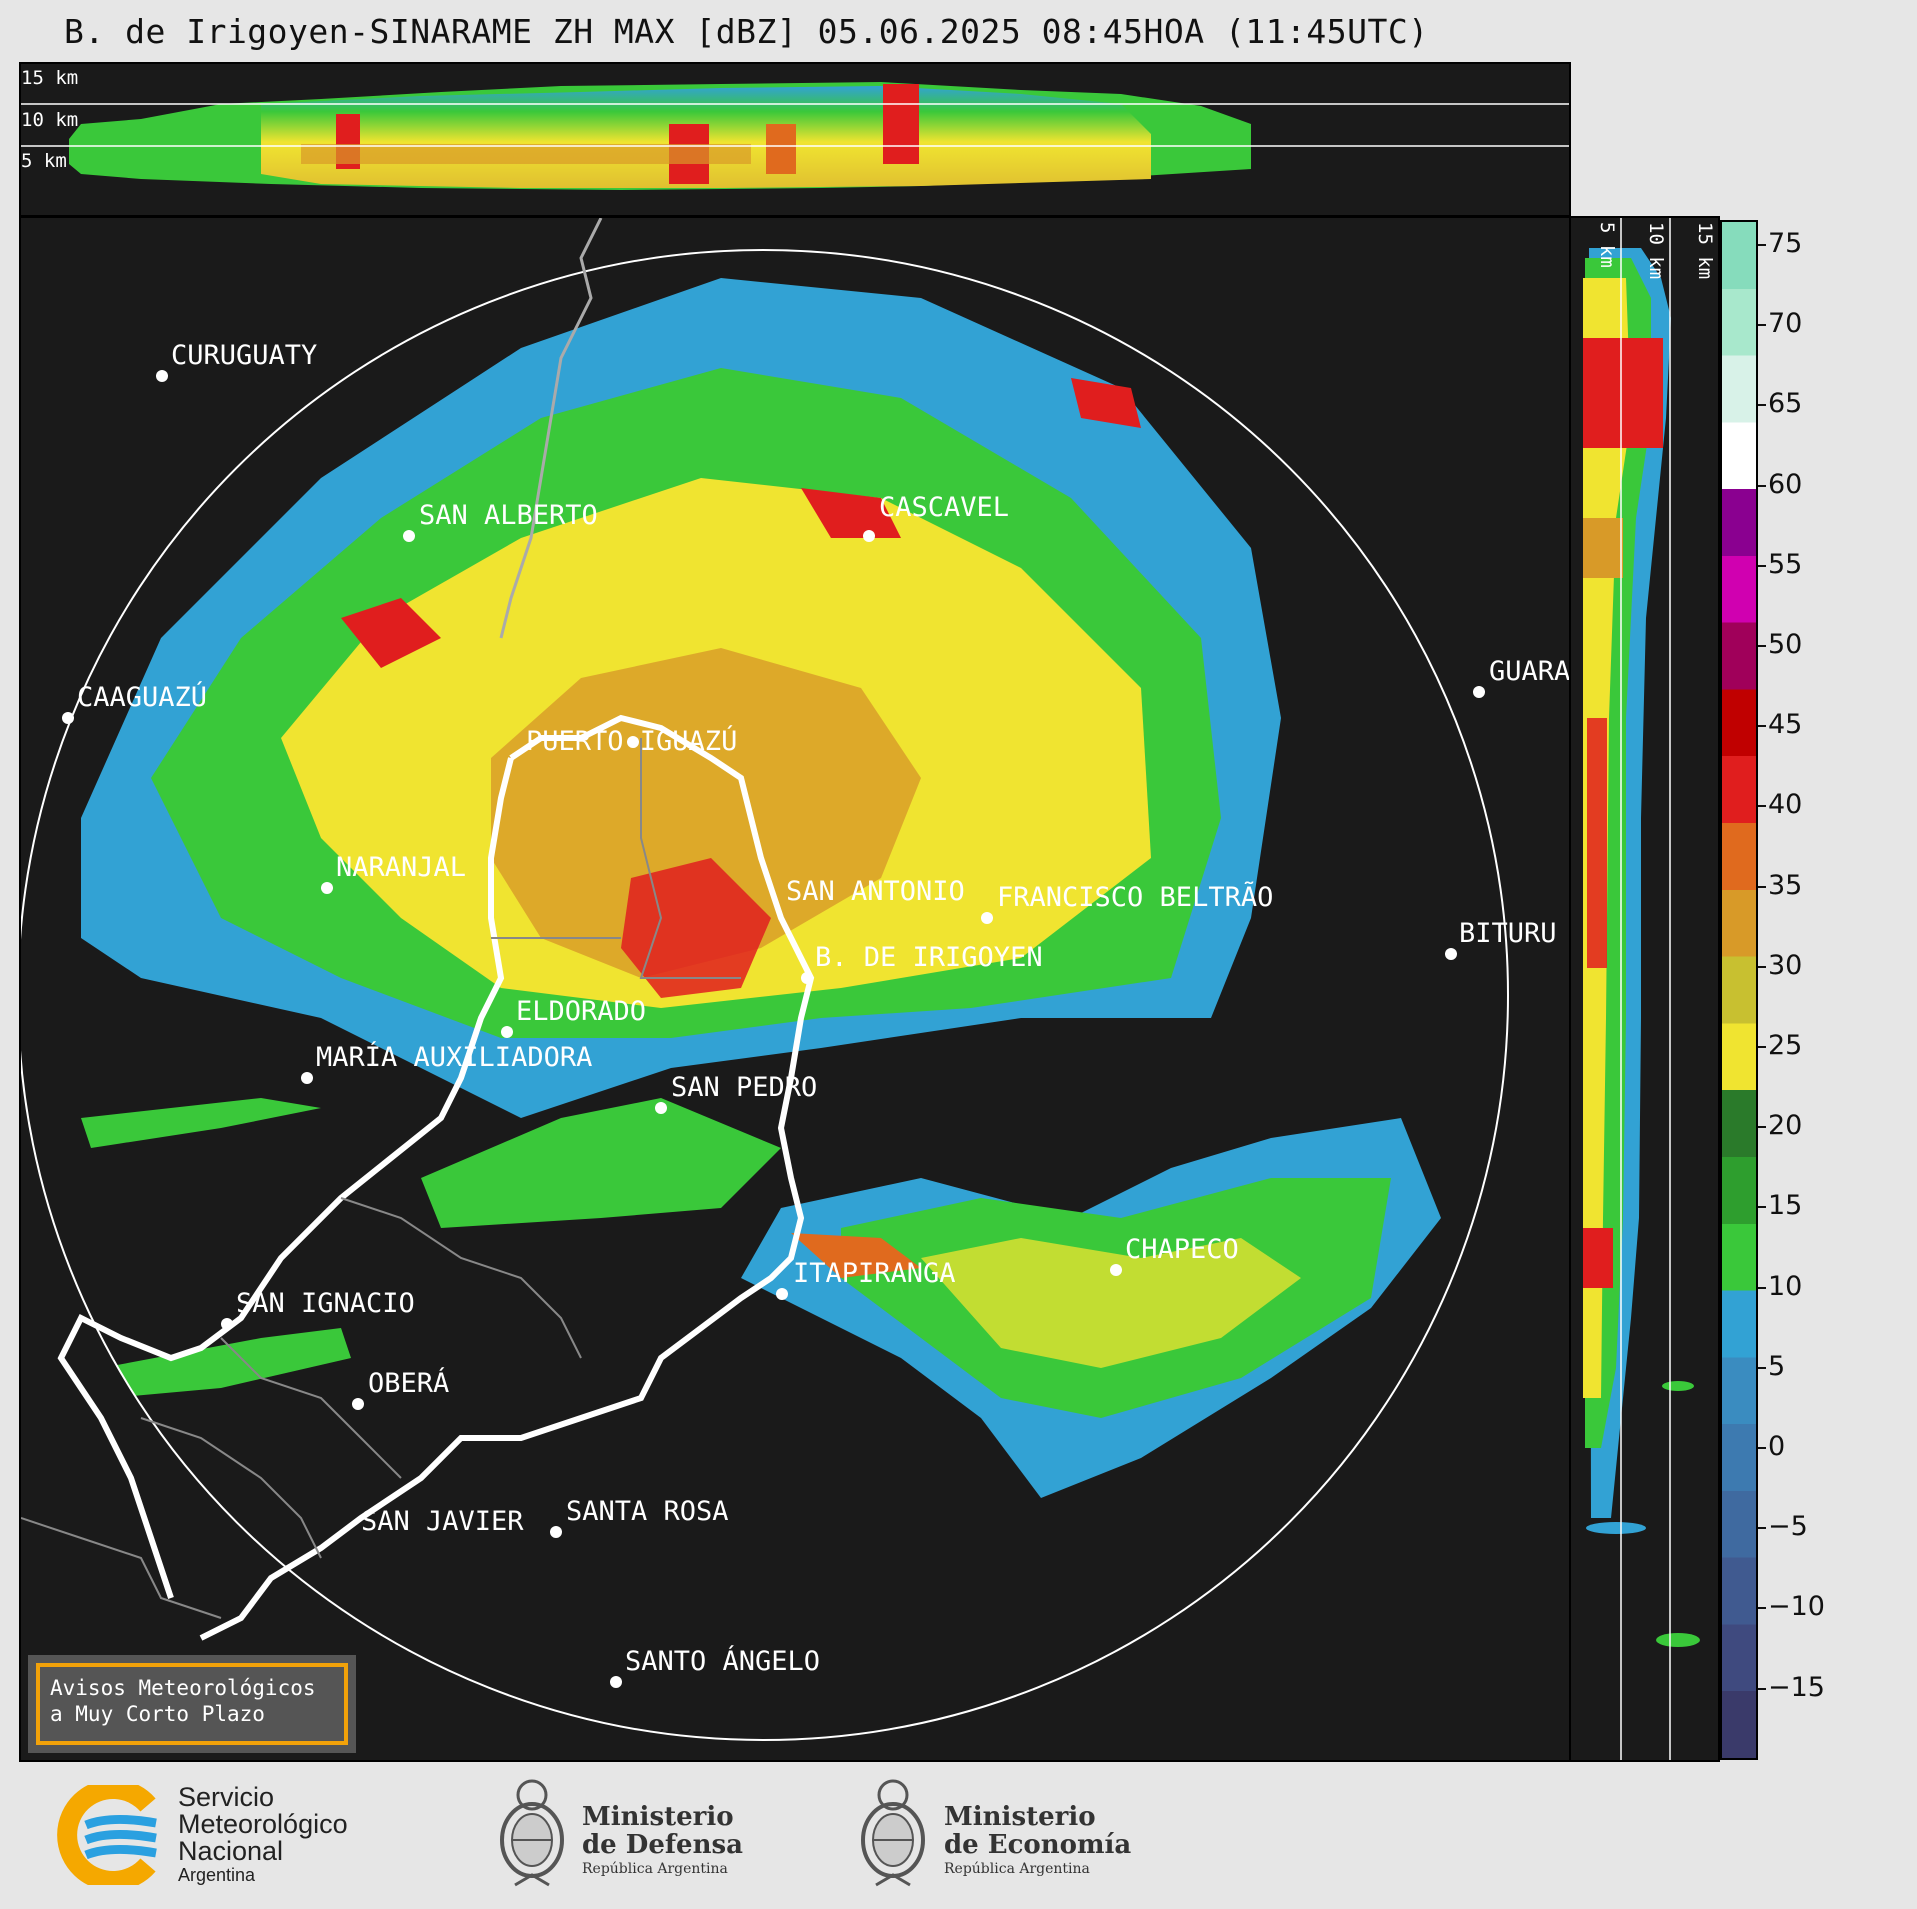 The height and width of the screenshot is (1909, 1917). What do you see at coordinates (263, 1824) in the screenshot?
I see `smn-line-2: Meteorológico` at bounding box center [263, 1824].